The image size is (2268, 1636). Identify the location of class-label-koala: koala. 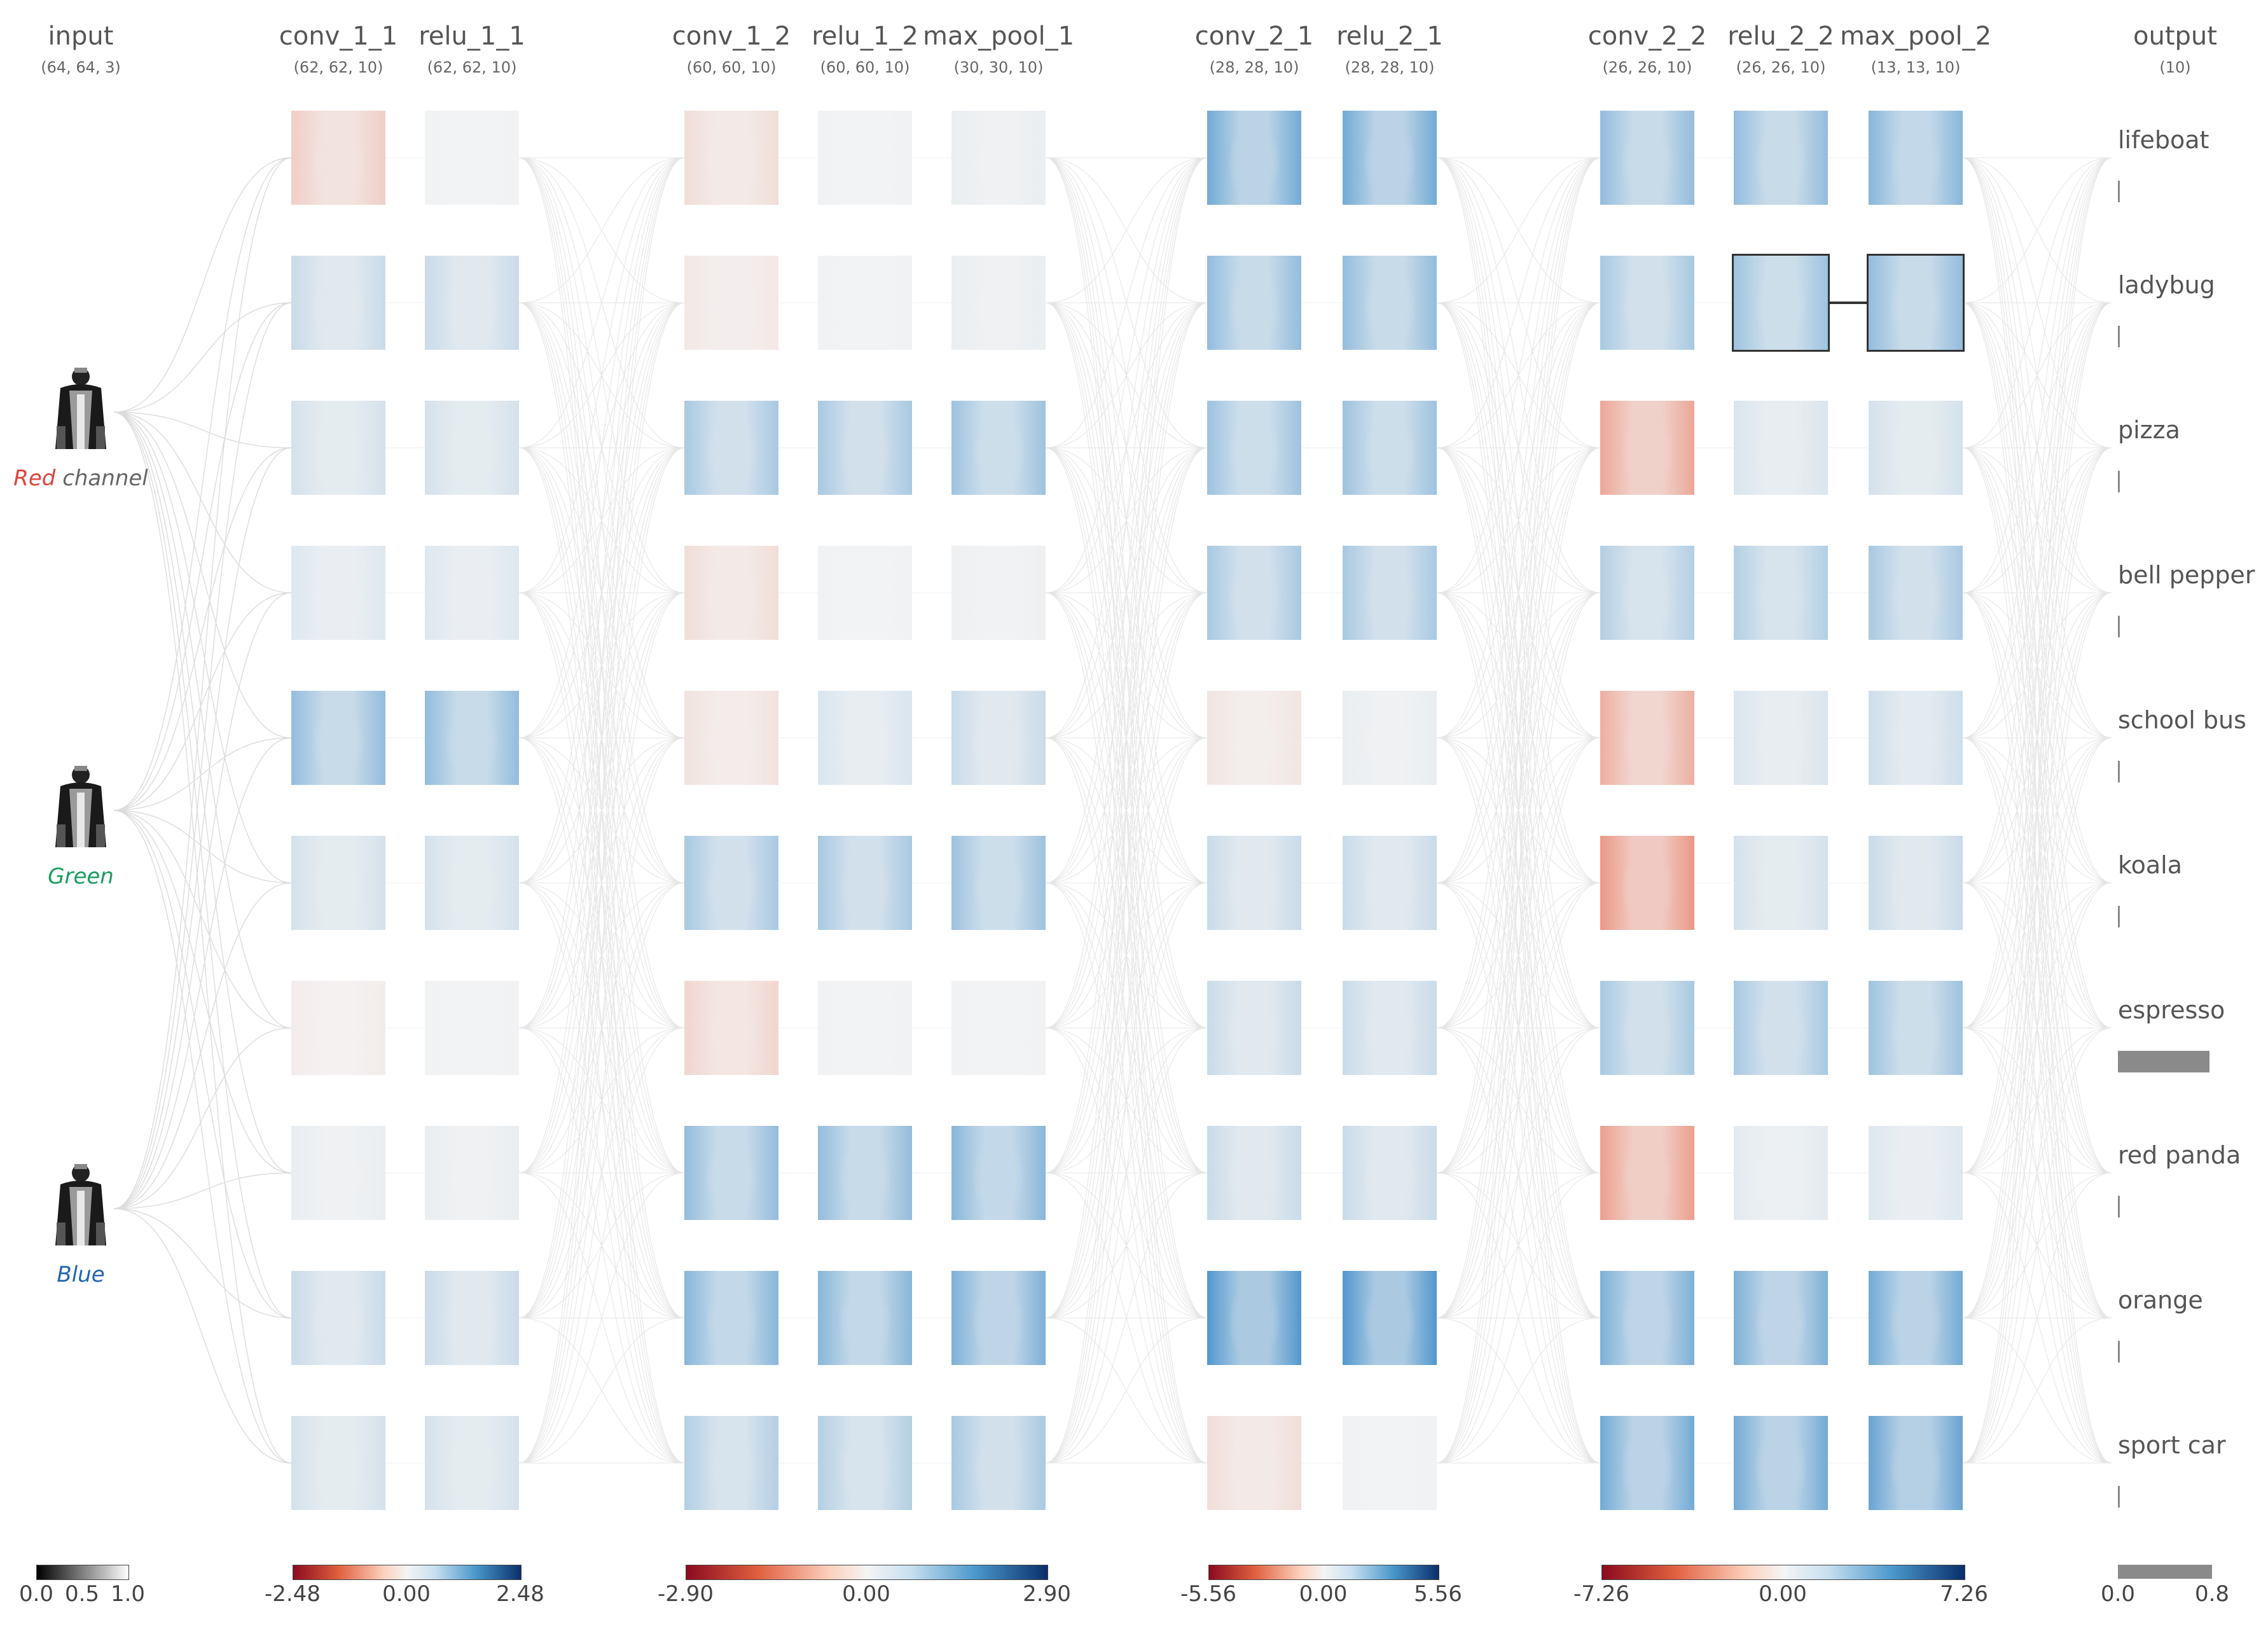
(2150, 865).